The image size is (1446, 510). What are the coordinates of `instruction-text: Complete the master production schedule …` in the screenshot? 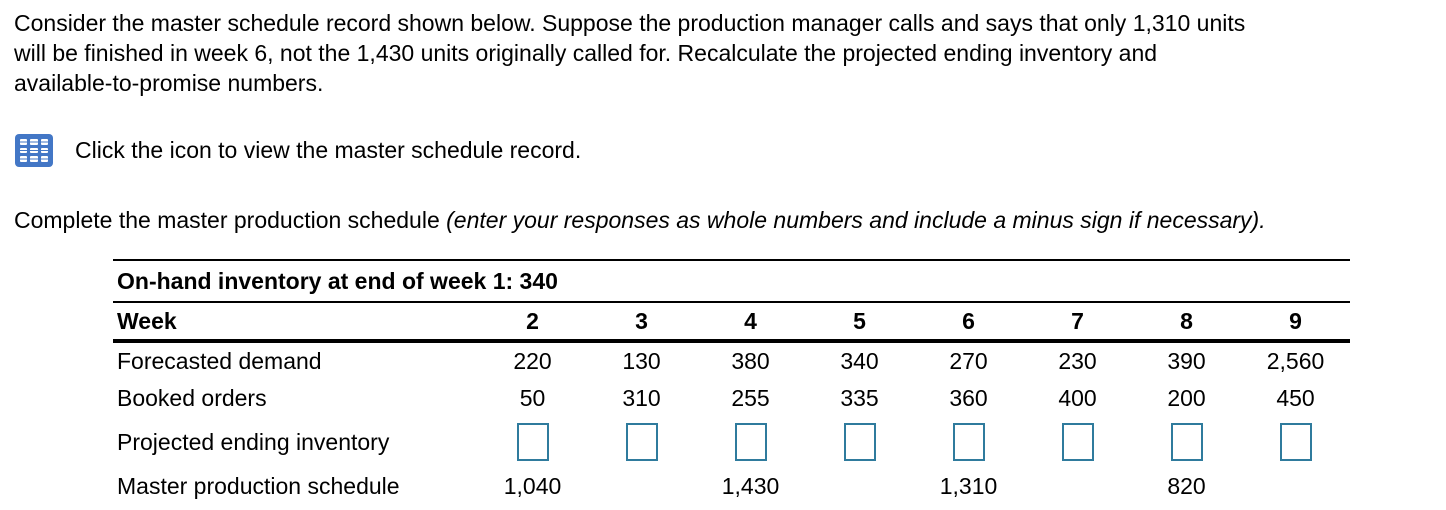 It's located at (723, 220).